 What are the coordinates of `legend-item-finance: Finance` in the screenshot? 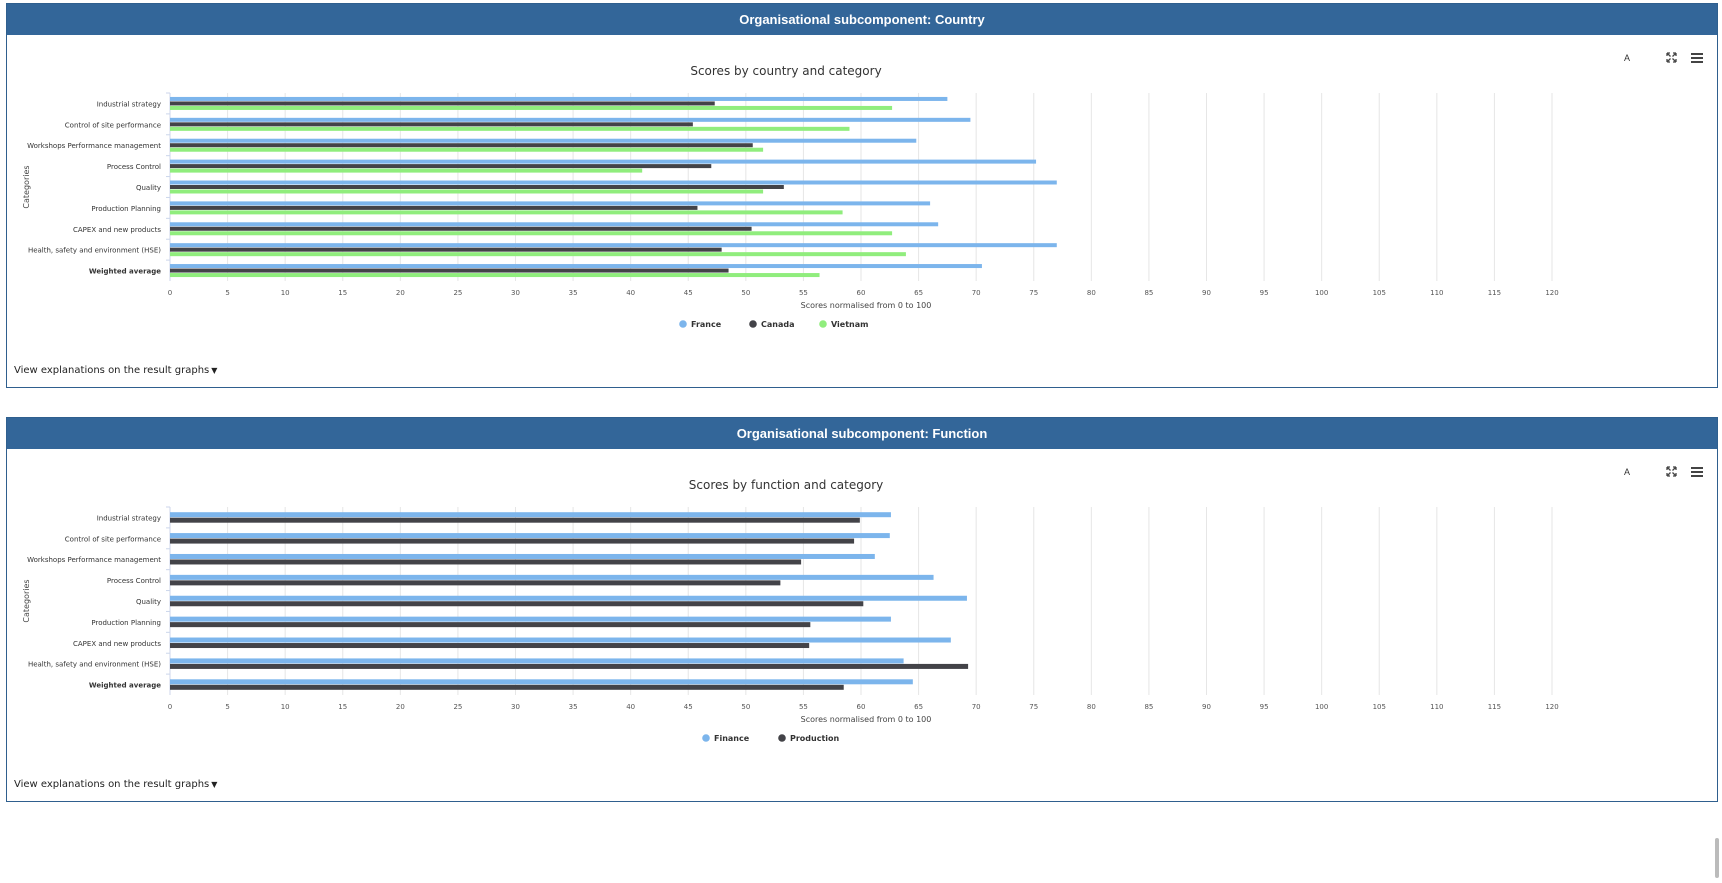 It's located at (726, 738).